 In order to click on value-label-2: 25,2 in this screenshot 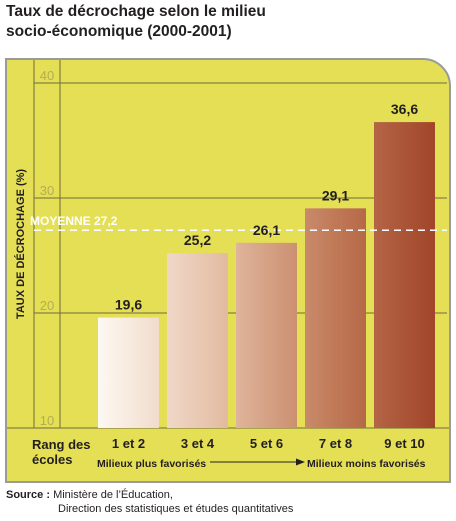, I will do `click(197, 240)`.